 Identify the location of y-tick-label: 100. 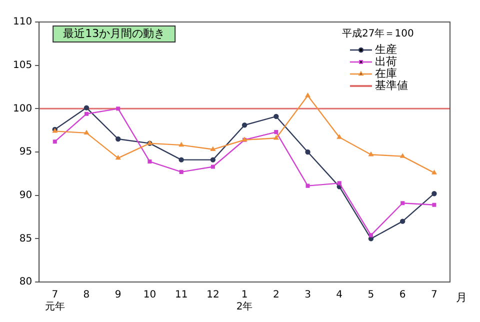
(22, 108).